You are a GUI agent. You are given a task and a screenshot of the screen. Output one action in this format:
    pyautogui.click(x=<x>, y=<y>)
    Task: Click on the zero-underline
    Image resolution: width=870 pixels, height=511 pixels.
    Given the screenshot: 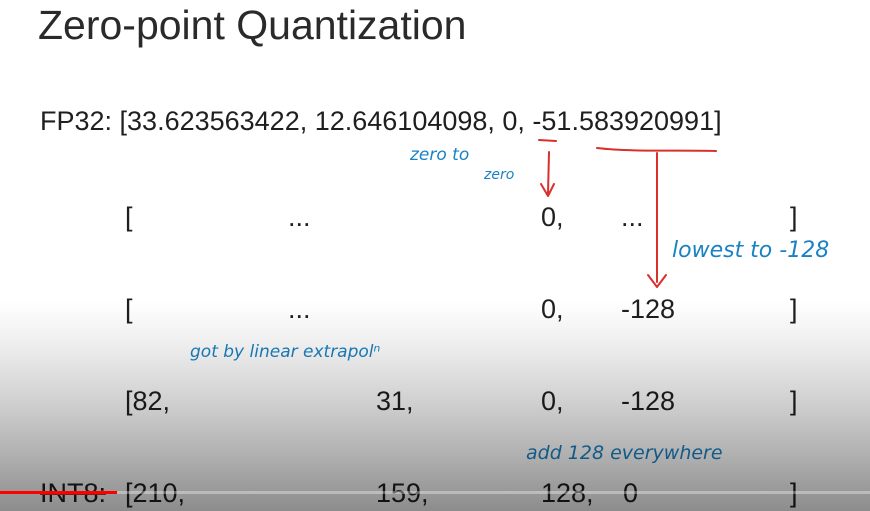 What is the action you would take?
    pyautogui.click(x=547, y=140)
    